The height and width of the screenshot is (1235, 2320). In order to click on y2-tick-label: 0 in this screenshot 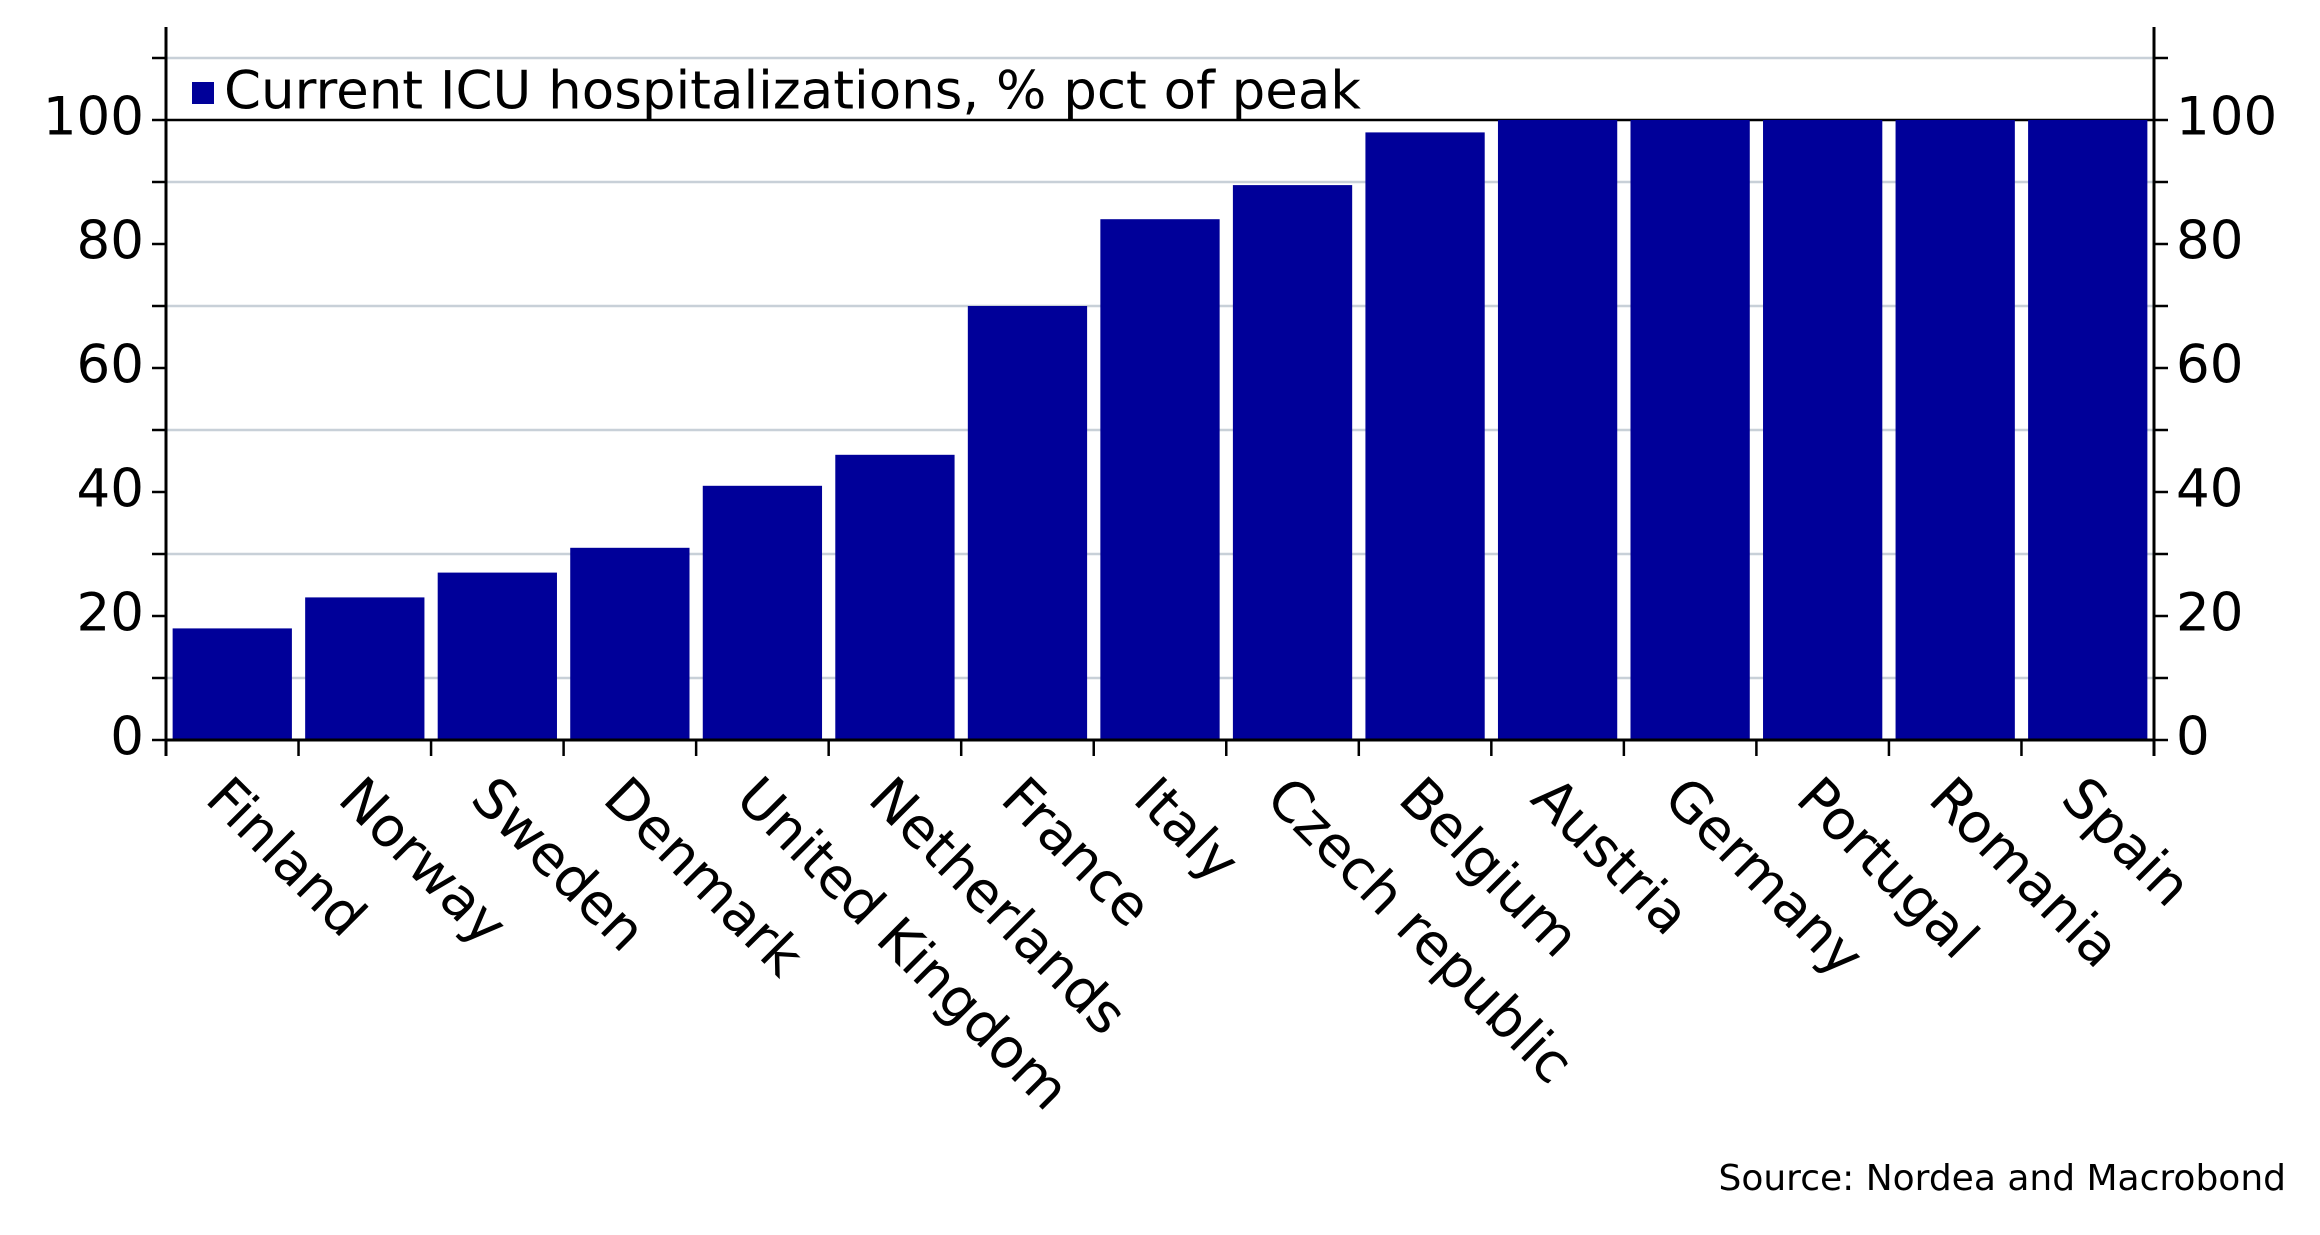, I will do `click(2193, 737)`.